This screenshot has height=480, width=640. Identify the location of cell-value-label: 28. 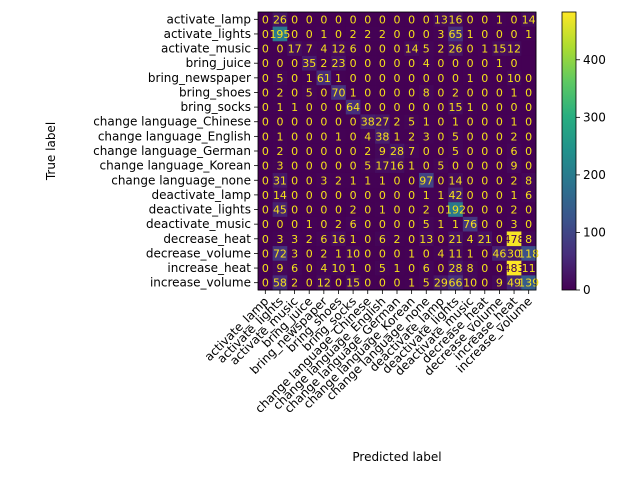
(397, 151).